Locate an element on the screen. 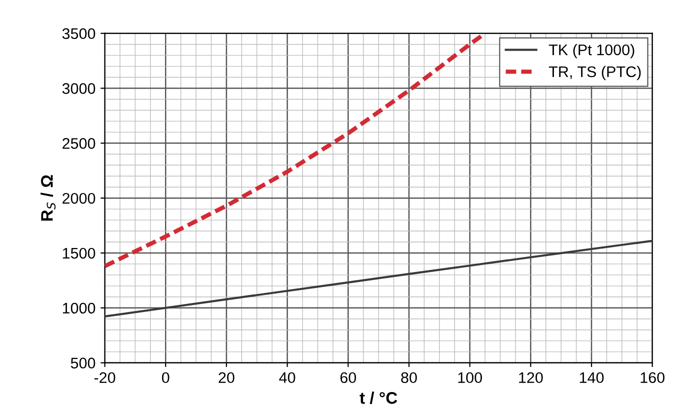 The image size is (676, 417). x-tick-label: 160 is located at coordinates (652, 378).